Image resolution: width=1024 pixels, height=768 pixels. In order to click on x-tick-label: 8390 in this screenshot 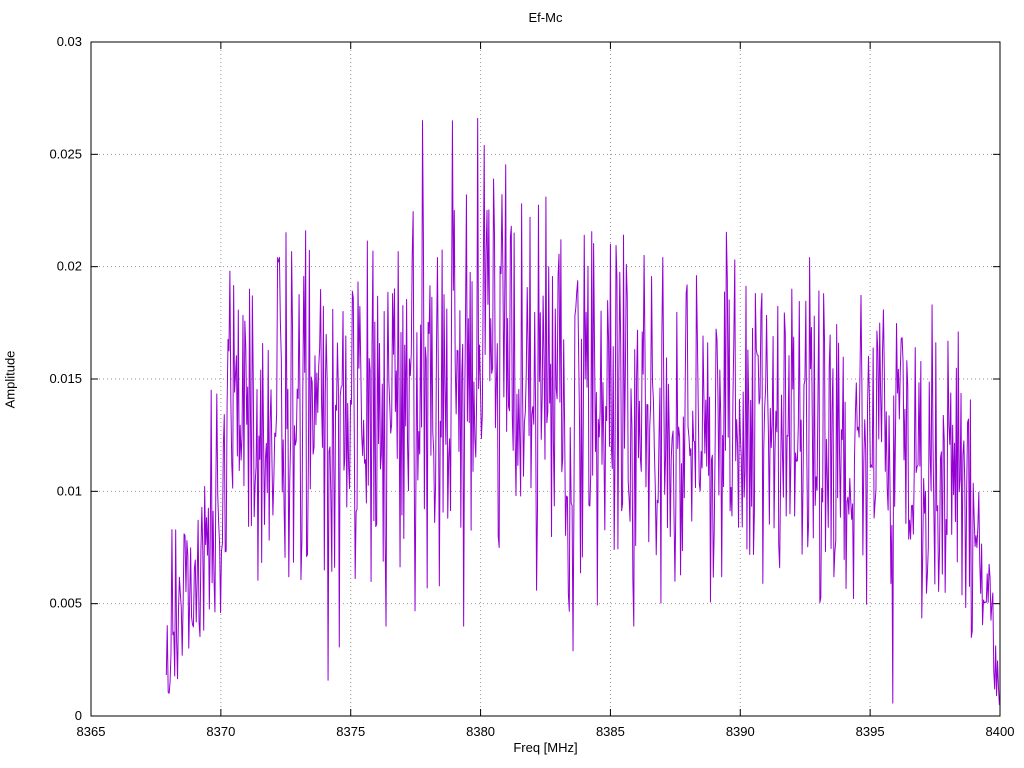, I will do `click(740, 731)`.